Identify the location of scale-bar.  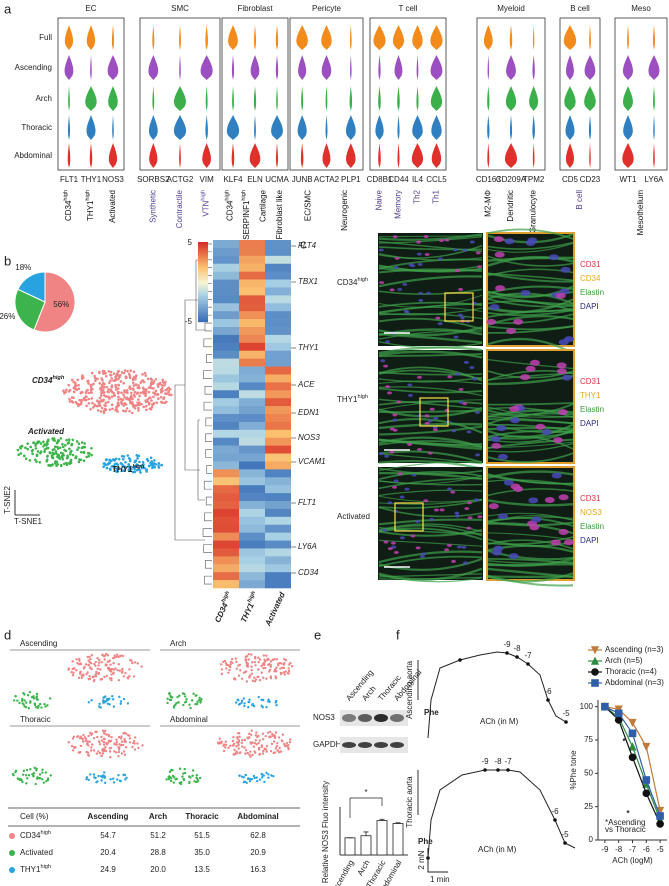
(437, 860).